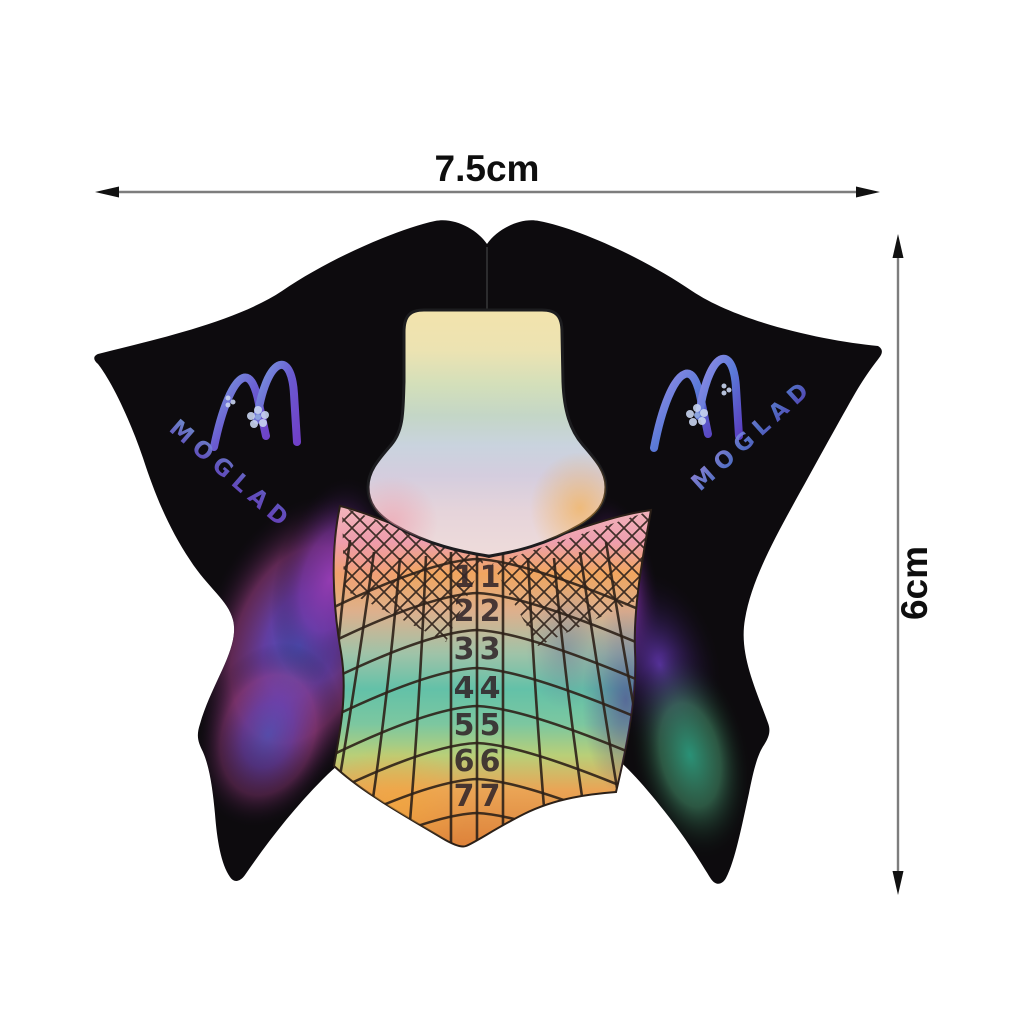 The width and height of the screenshot is (1024, 1024). I want to click on left-shoulder-hatch, so click(413, 574).